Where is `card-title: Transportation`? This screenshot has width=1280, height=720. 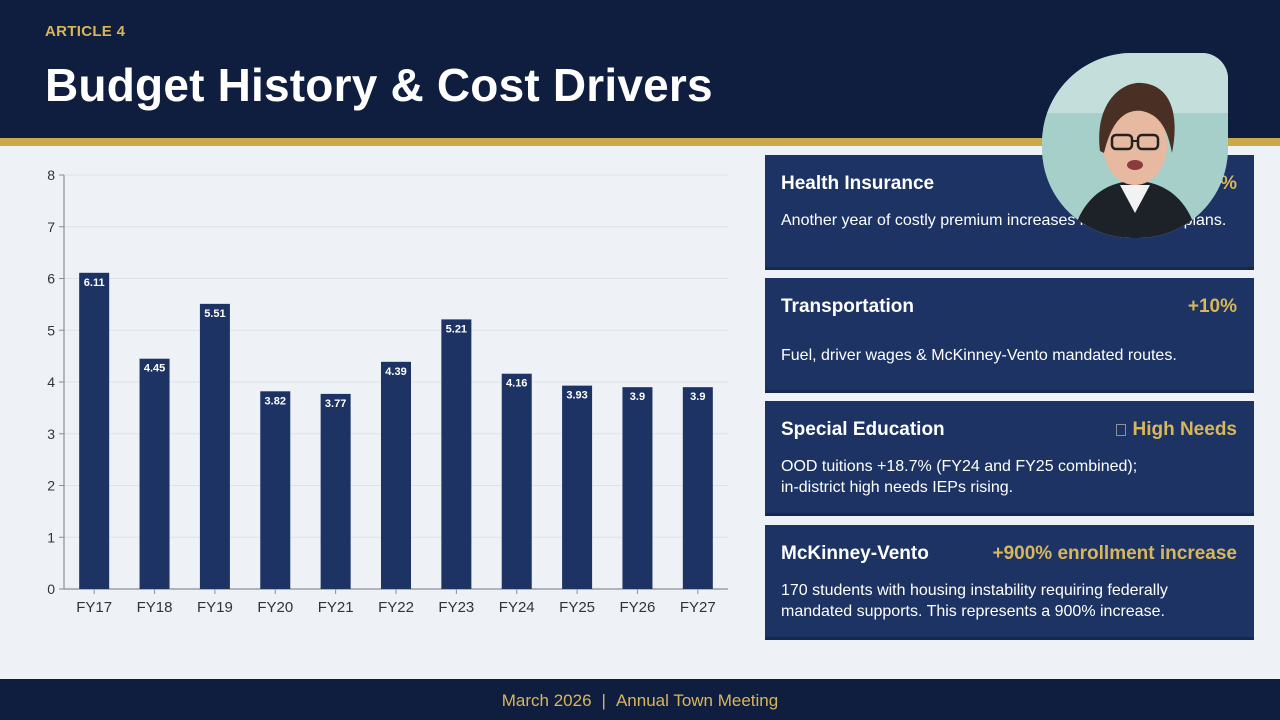
card-title: Transportation is located at coordinates (848, 306).